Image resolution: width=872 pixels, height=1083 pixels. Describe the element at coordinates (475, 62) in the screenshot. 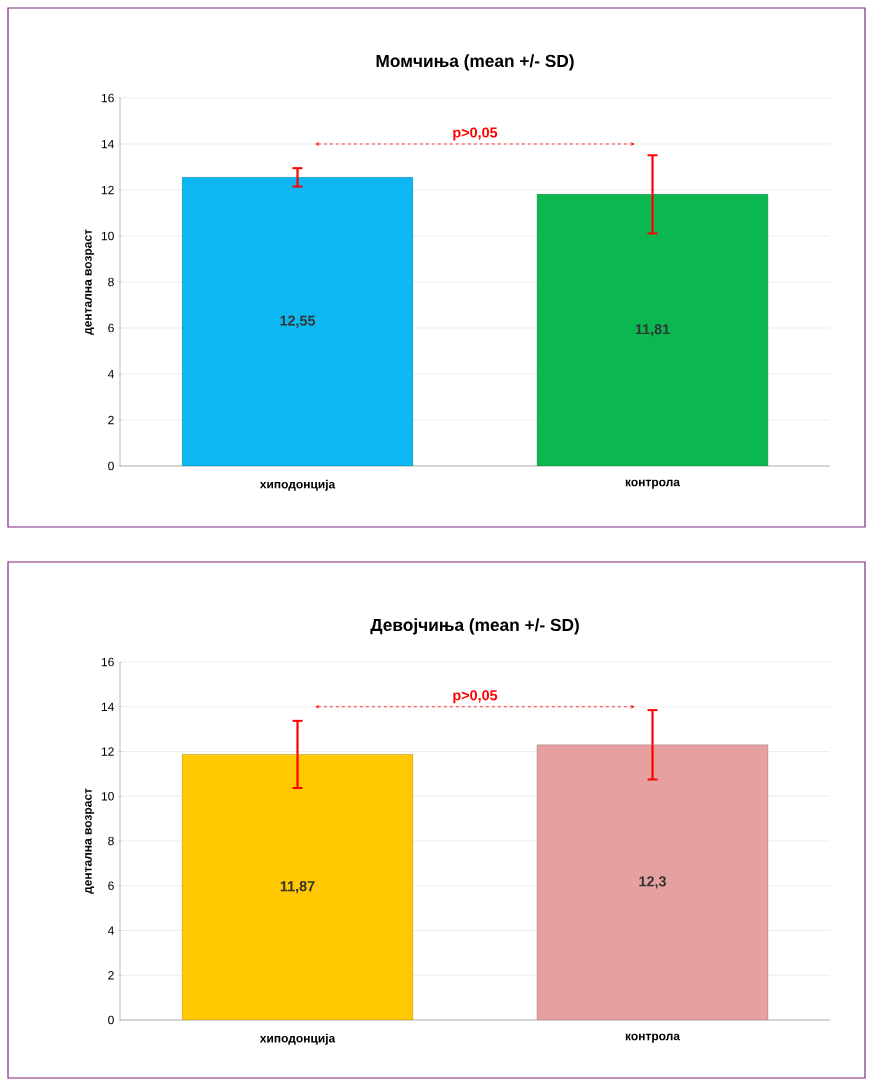

I see `chart-title: Момчиња (mean +/- SD)` at that location.